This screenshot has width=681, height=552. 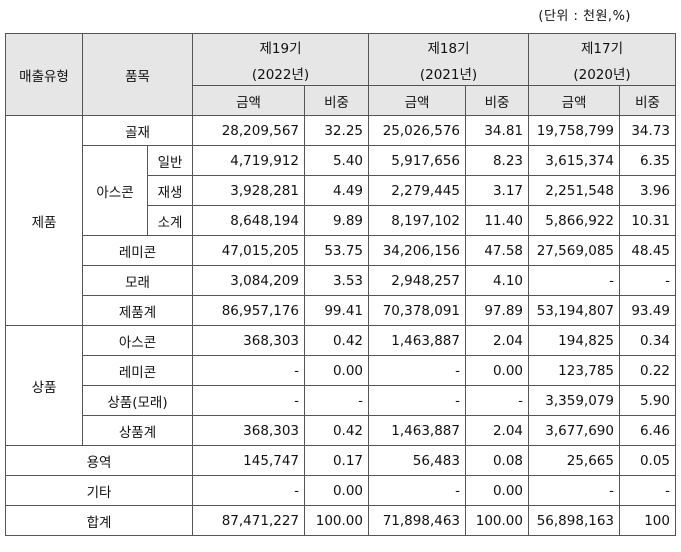 I want to click on header-period-19: 제19기, so click(x=280, y=46).